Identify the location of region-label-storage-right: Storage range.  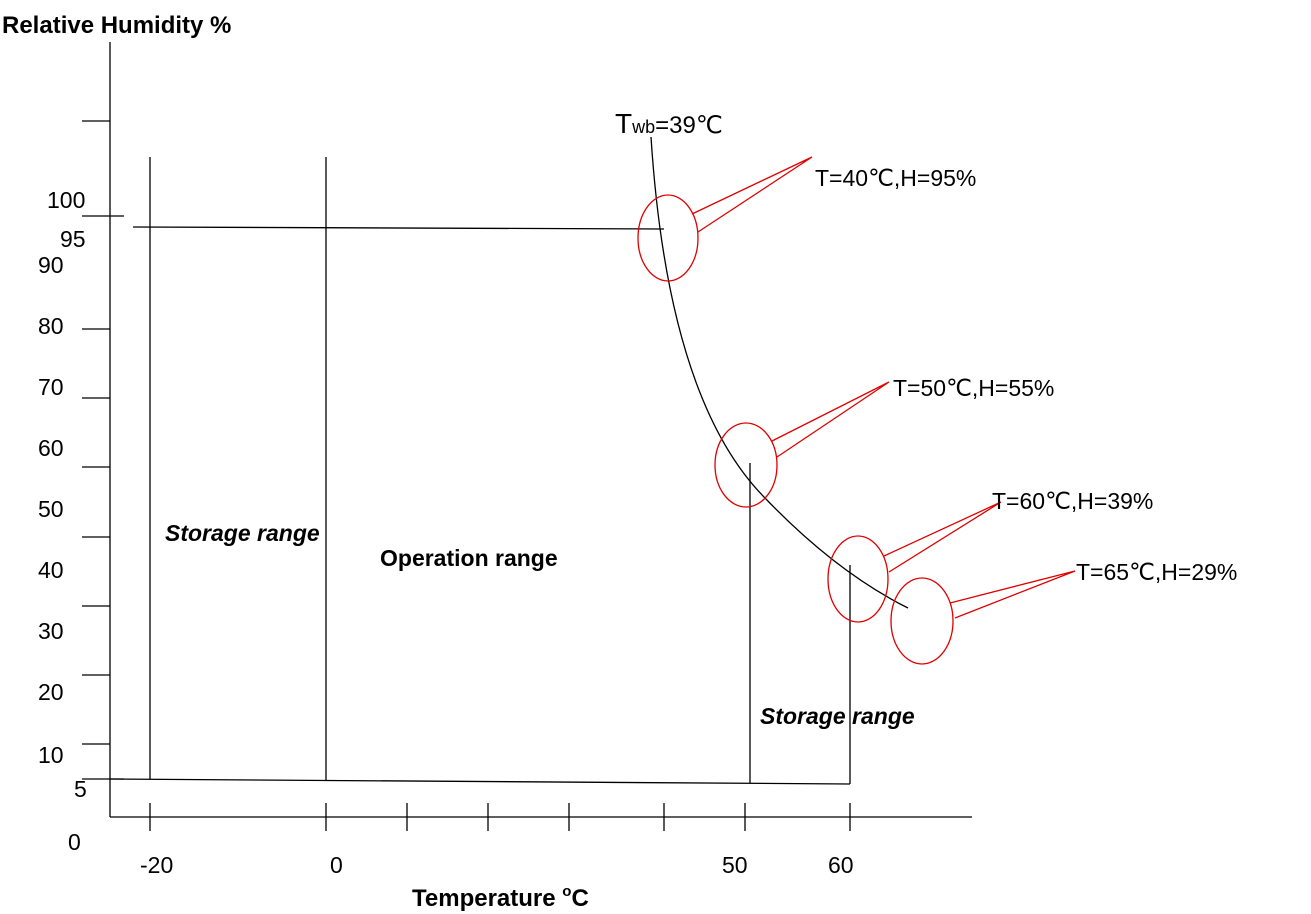
(837, 716).